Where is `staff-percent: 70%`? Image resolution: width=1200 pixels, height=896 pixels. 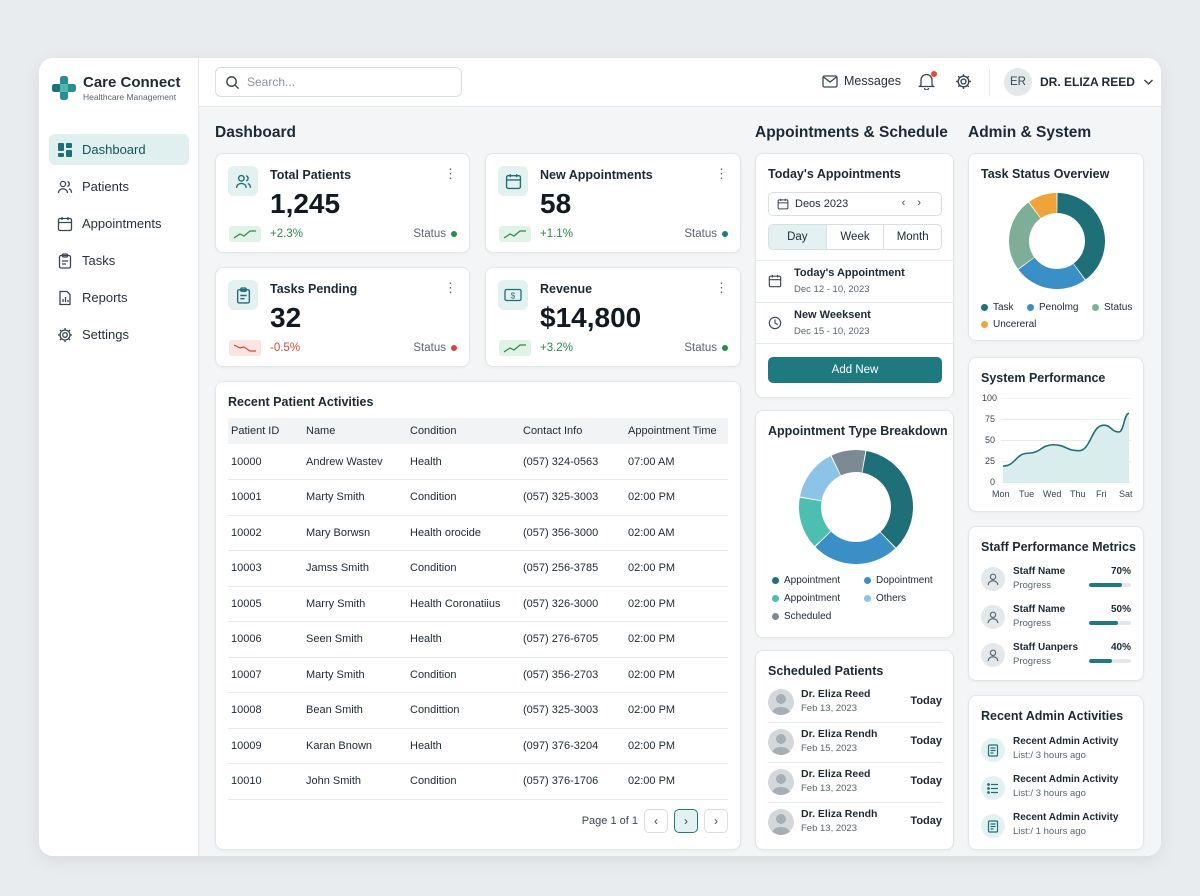 staff-percent: 70% is located at coordinates (1120, 571).